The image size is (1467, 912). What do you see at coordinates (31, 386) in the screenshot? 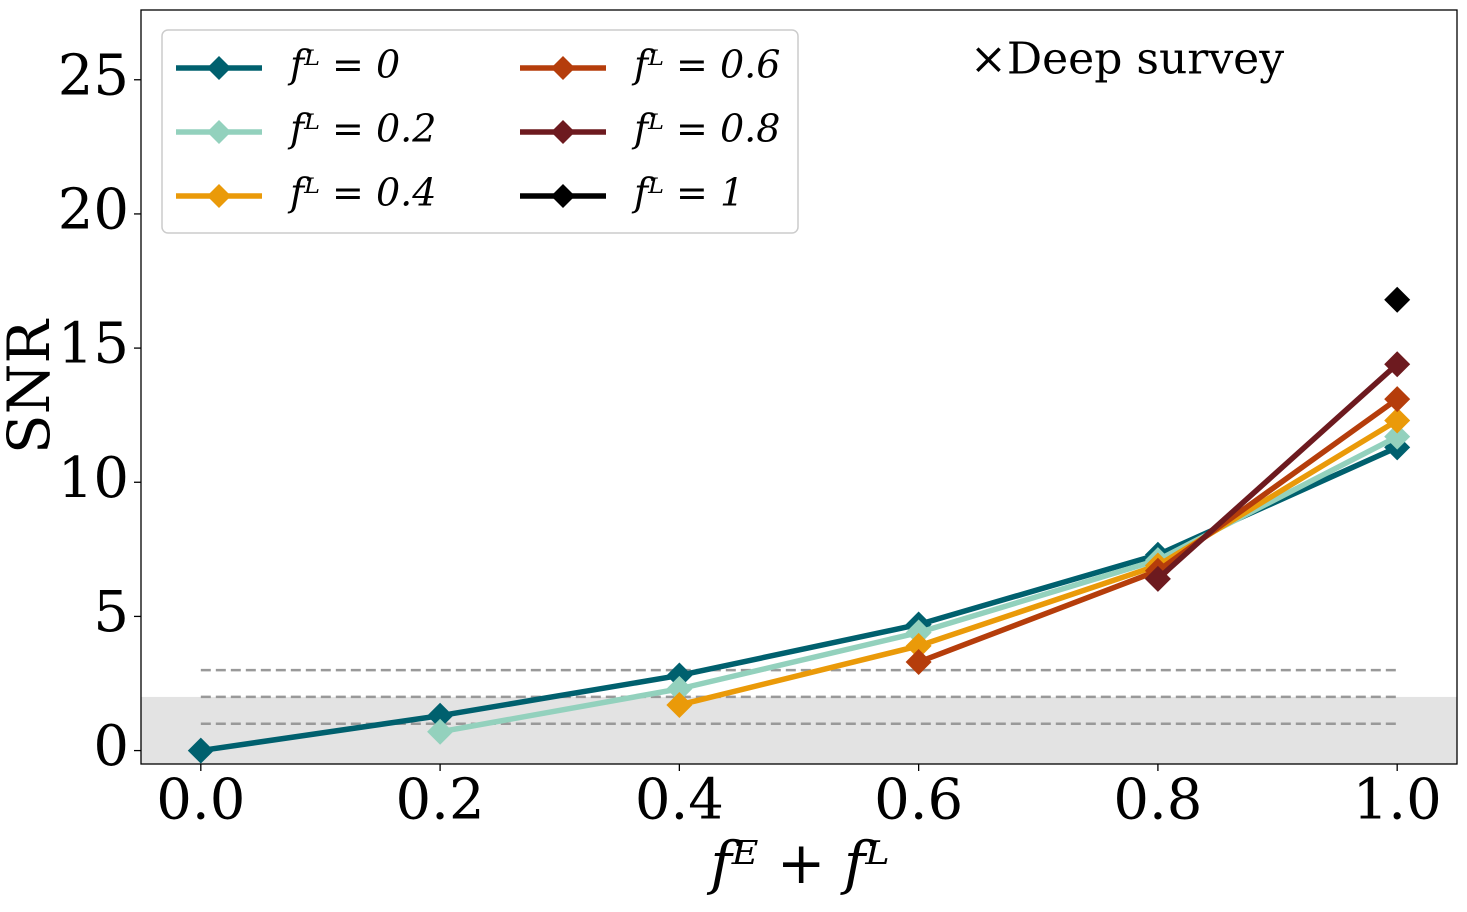
I see `y-axis-label: SNR` at bounding box center [31, 386].